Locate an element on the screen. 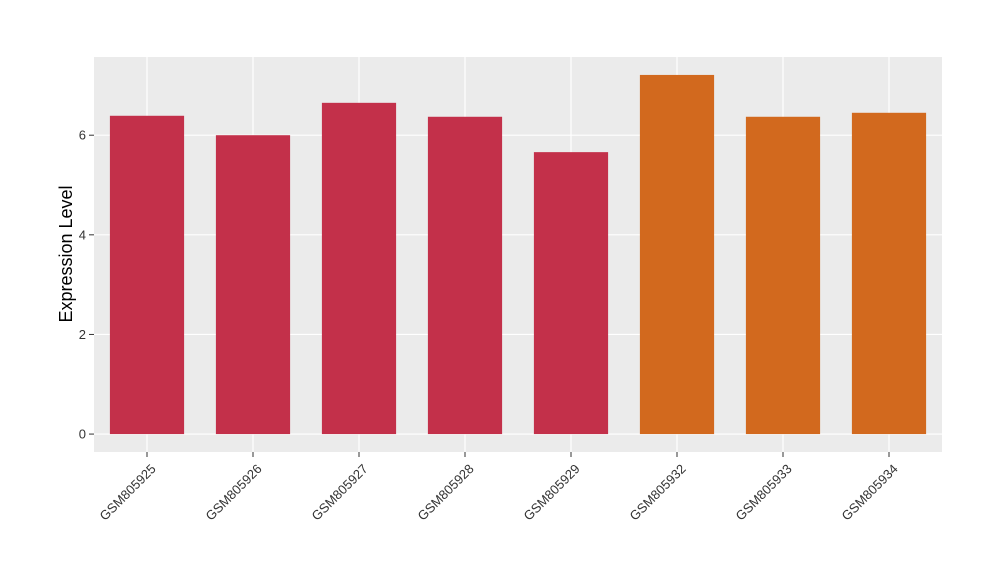 The width and height of the screenshot is (1000, 580). y-tick-label: 0 is located at coordinates (82, 434).